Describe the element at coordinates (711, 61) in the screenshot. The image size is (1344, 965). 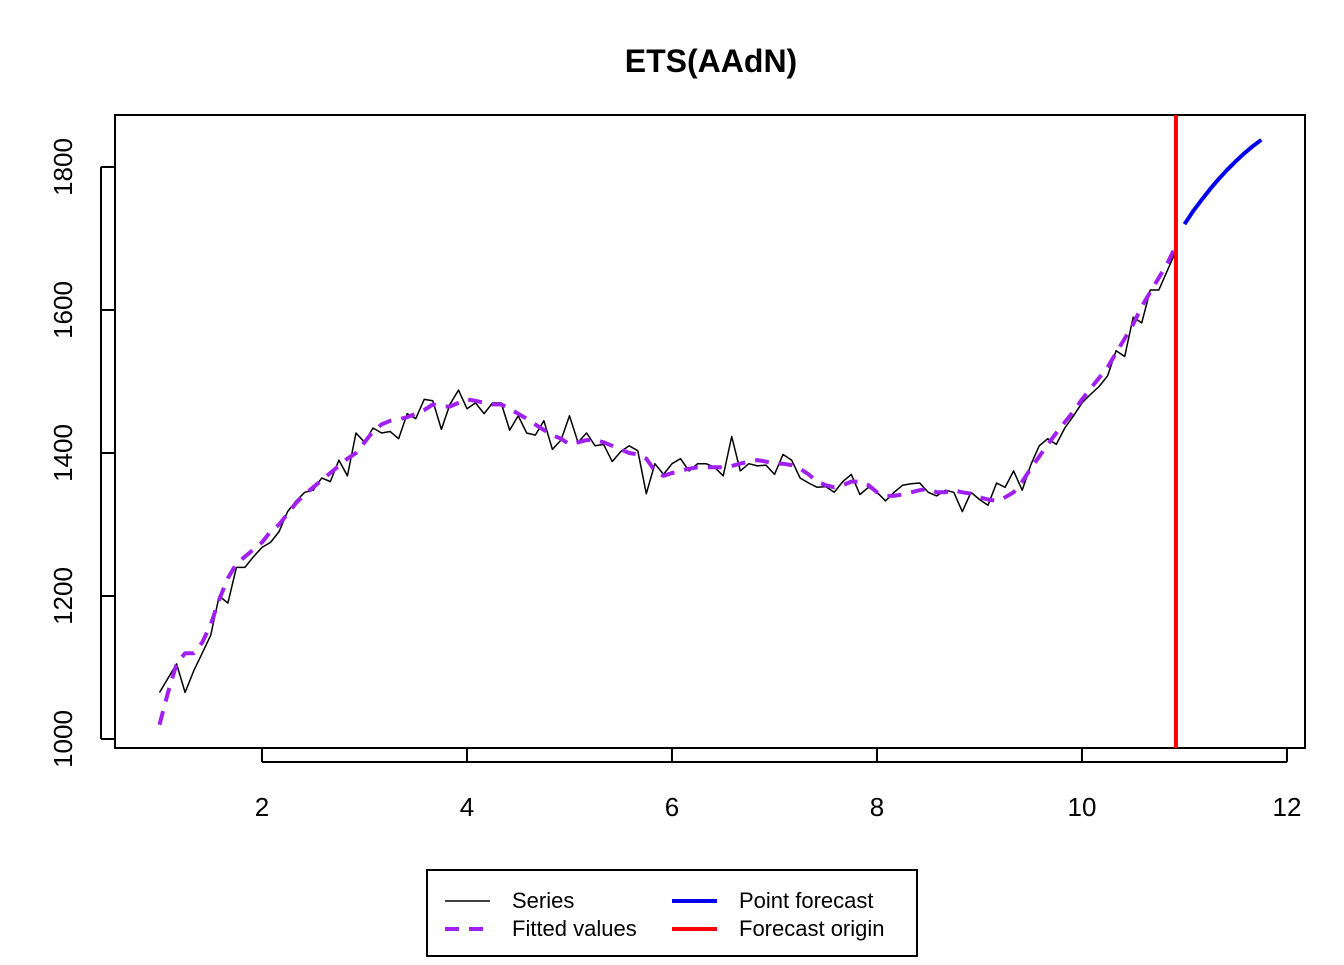
I see `chart-title: ETS(AAdN)` at that location.